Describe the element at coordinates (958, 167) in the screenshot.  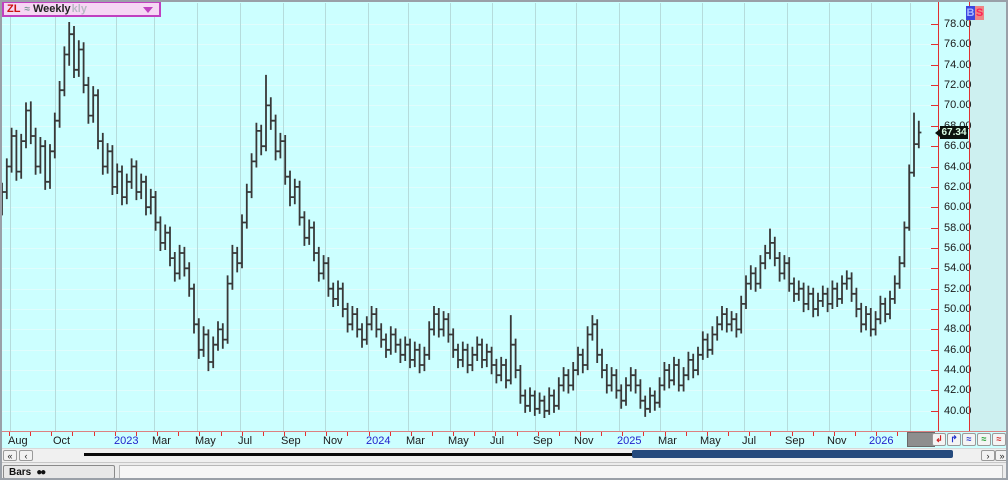
I see `price-axis-label: 64.00` at that location.